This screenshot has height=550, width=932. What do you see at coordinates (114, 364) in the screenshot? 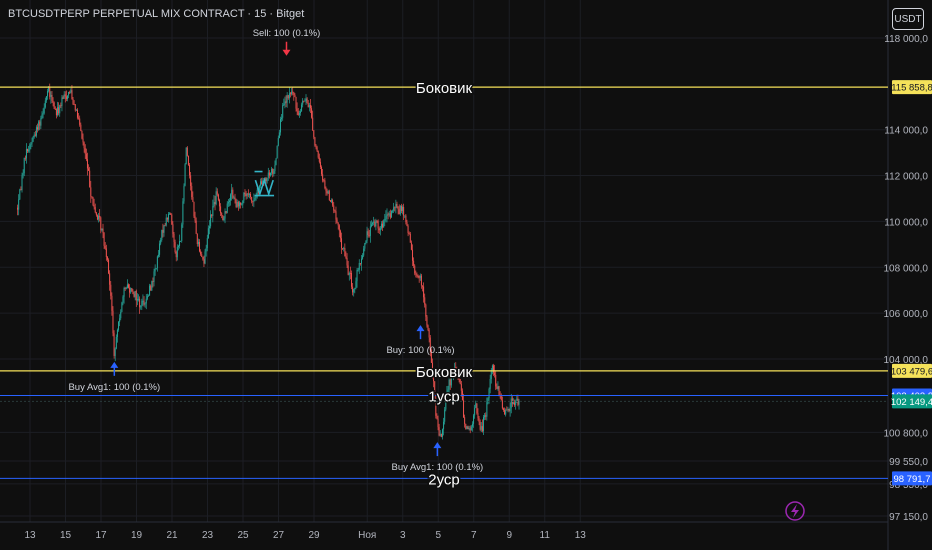
I see `buy-arrow-head` at bounding box center [114, 364].